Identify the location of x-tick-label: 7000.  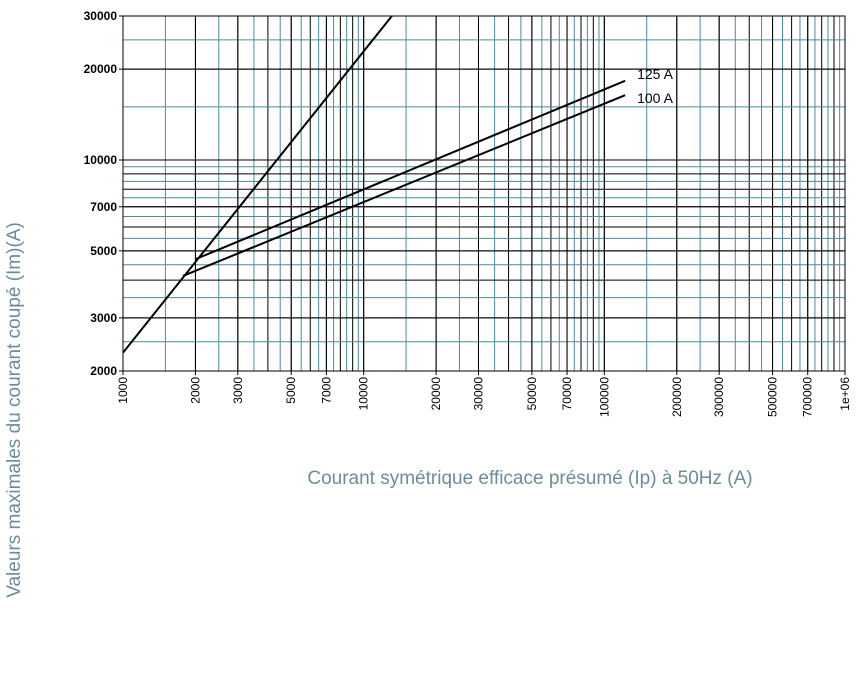
(326, 390).